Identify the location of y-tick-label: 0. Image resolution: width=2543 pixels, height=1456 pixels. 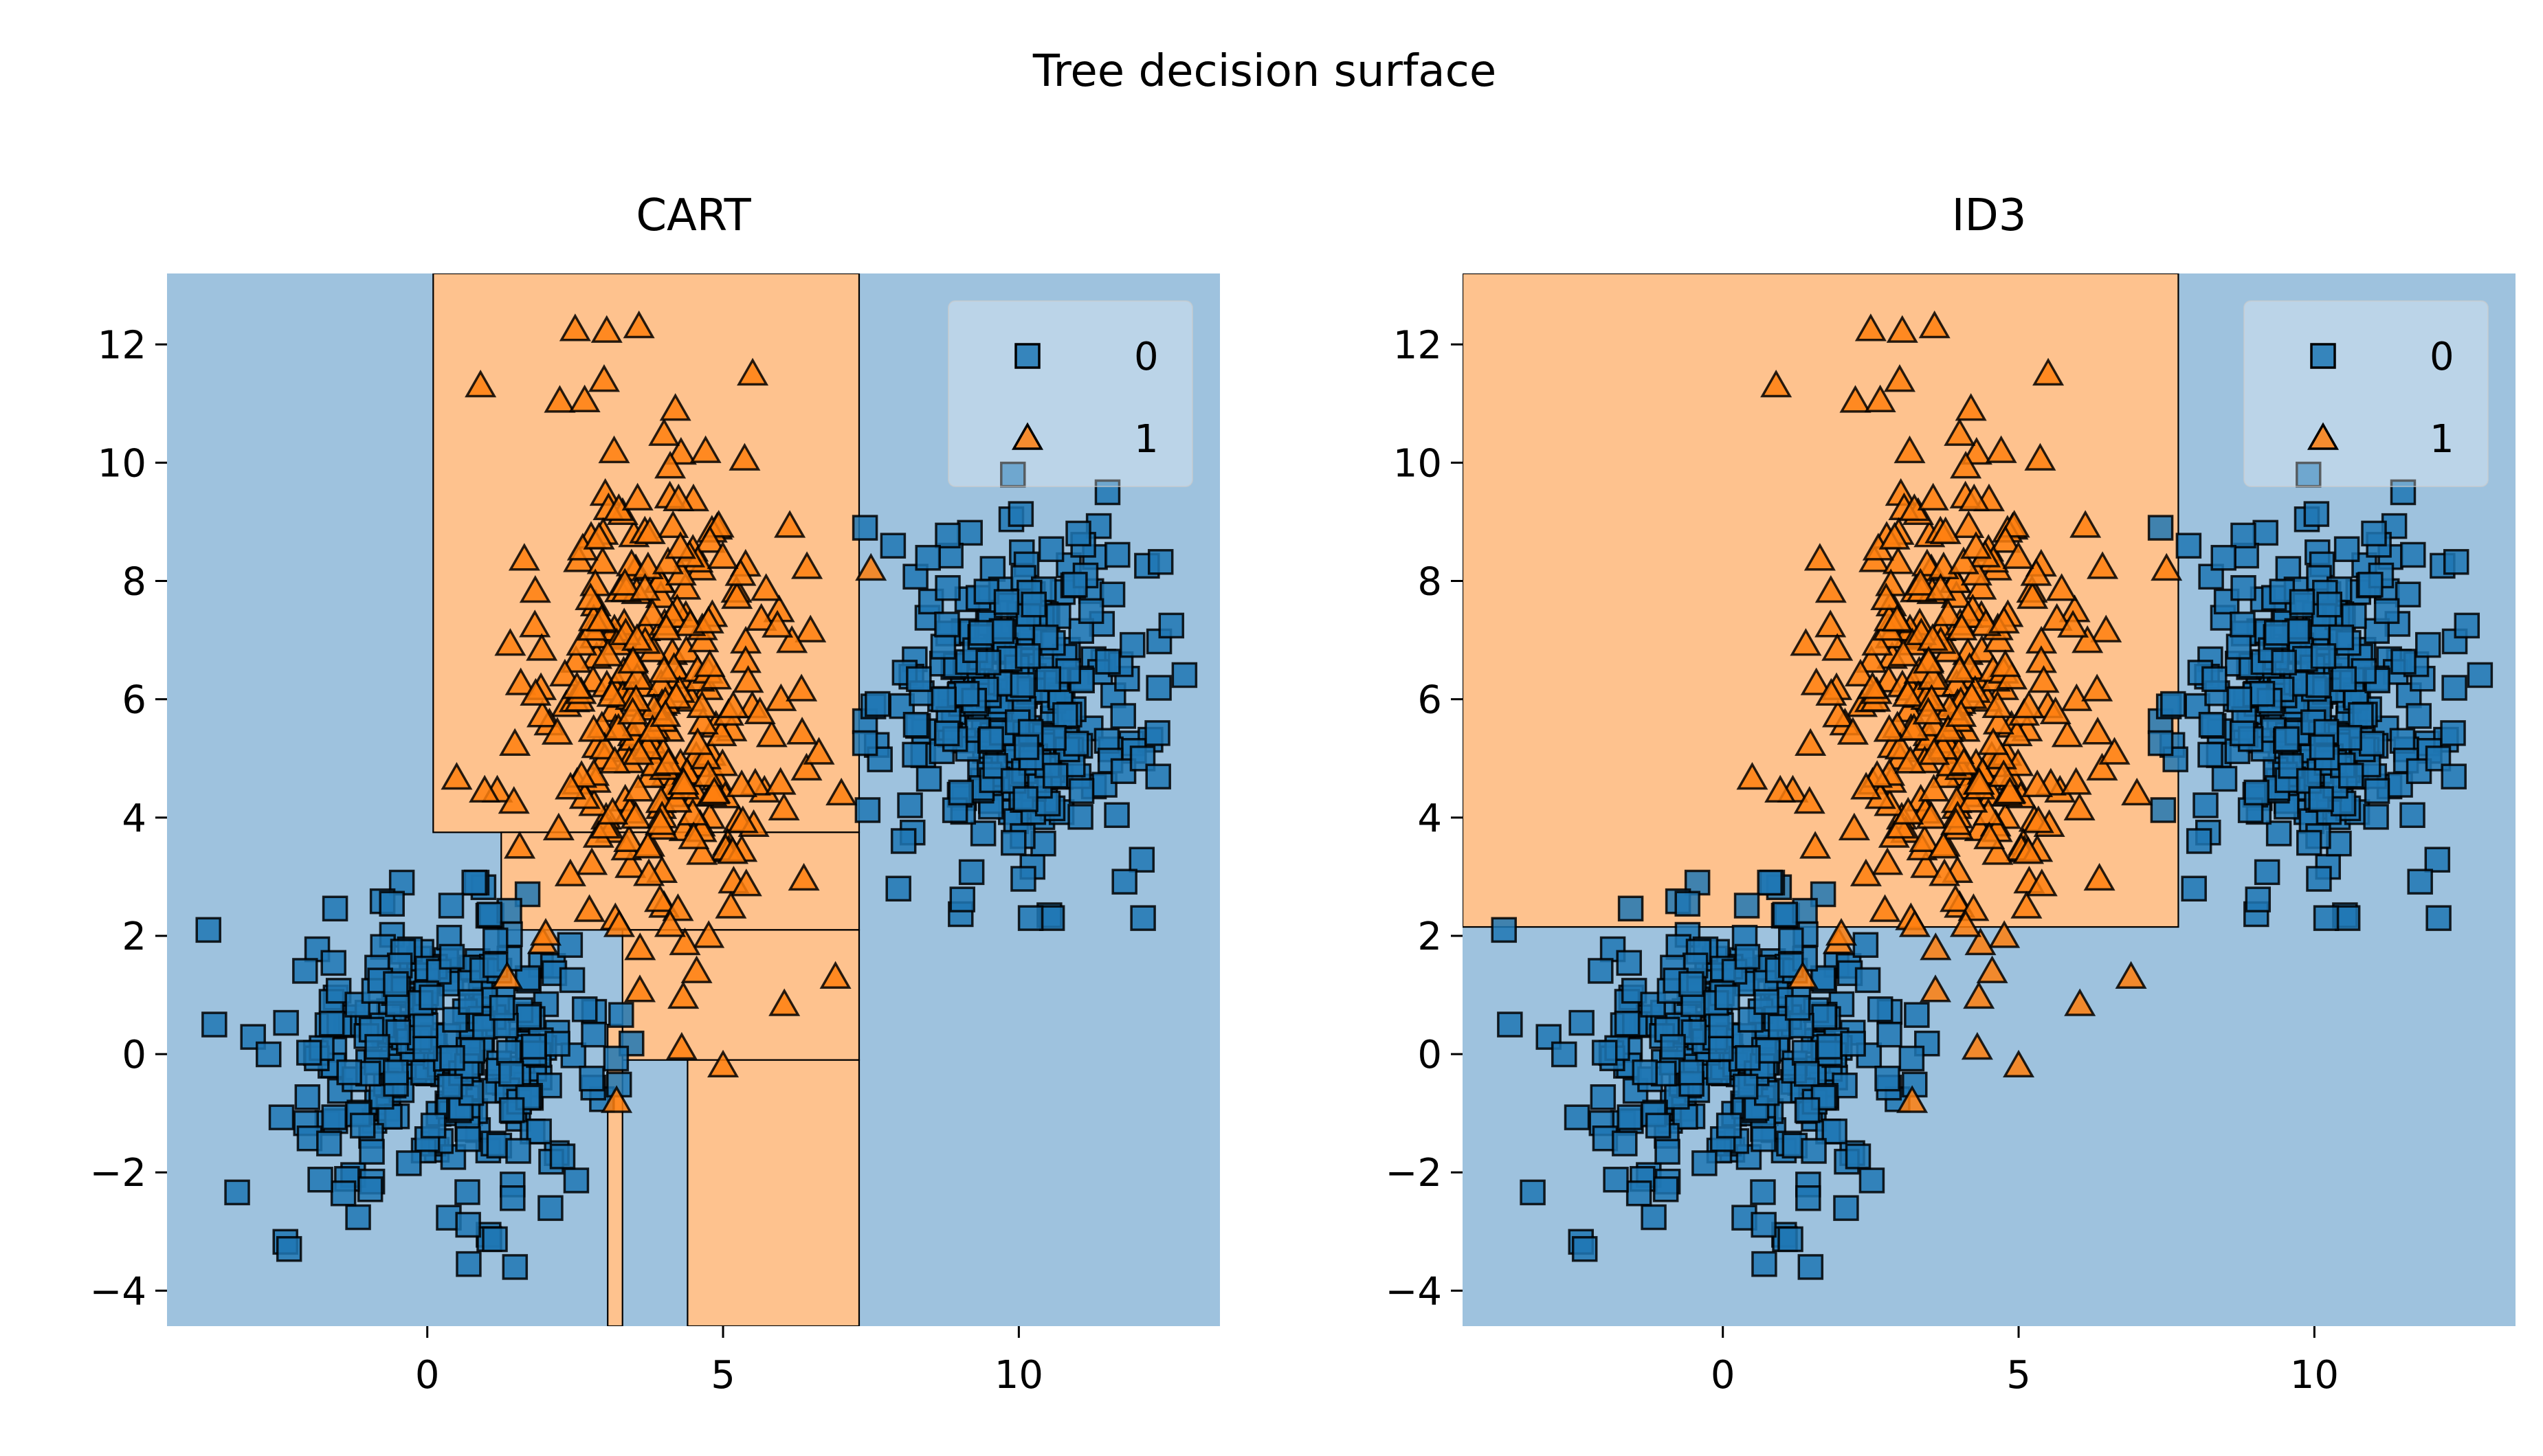
(1429, 1055).